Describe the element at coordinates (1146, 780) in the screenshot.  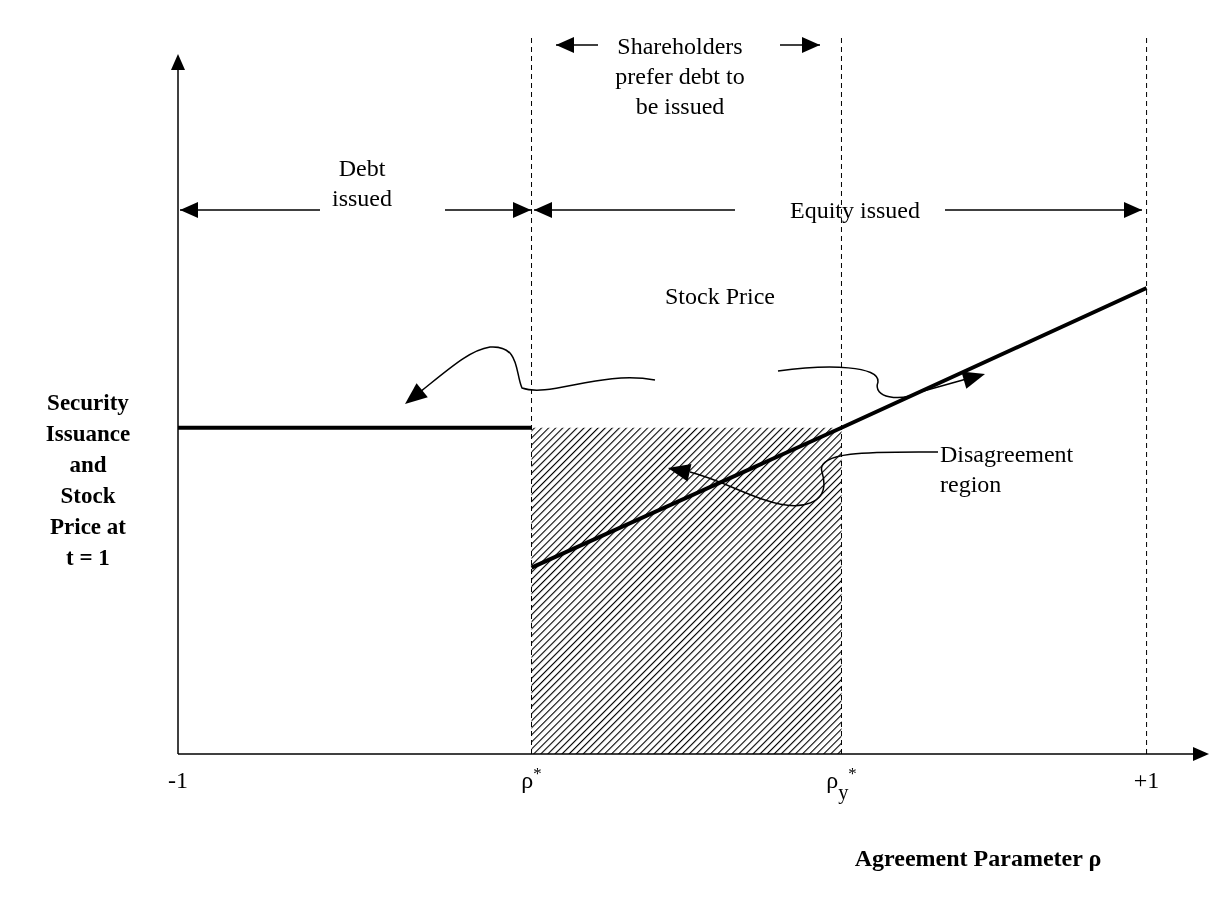
I see `x-tick-label: +1` at that location.